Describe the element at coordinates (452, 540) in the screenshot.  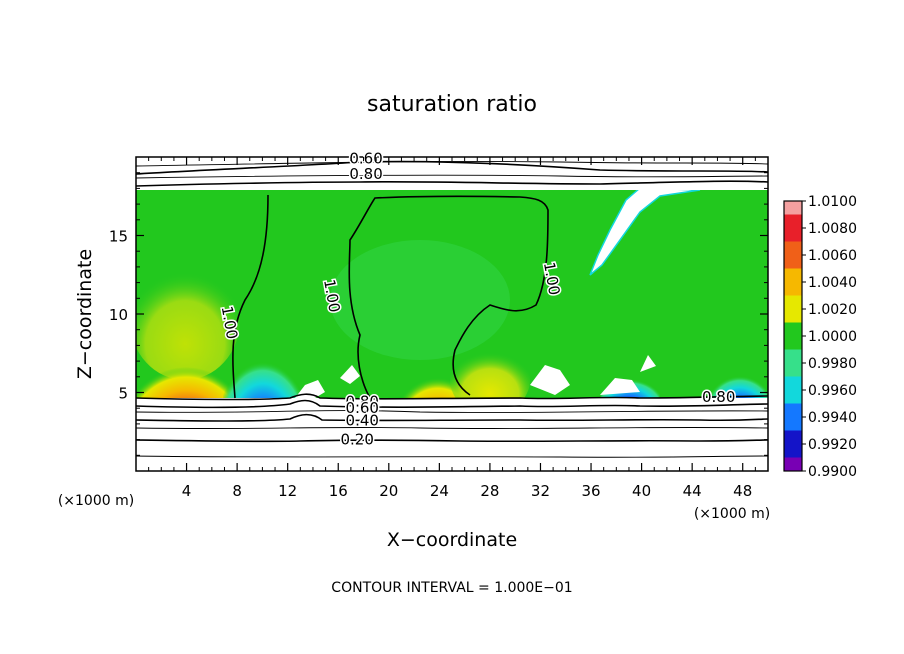
I see `x-axis-label: X−coordinate` at that location.